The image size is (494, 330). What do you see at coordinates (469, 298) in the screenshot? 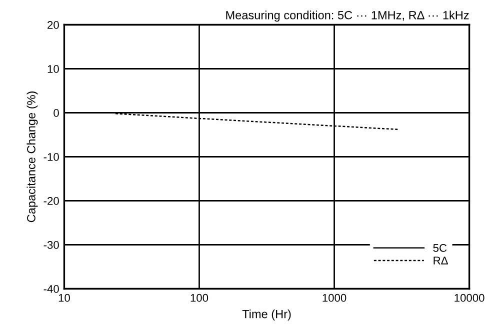
I see `x-tick-label: 10000` at bounding box center [469, 298].